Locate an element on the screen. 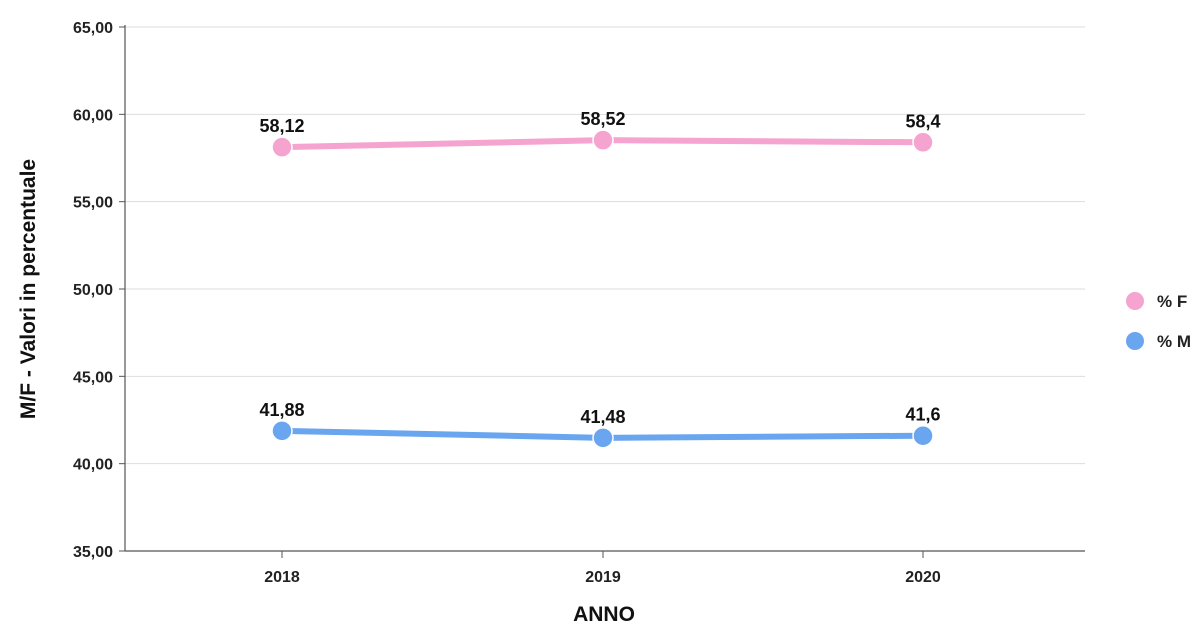 Image resolution: width=1200 pixels, height=626 pixels. data-label-f: 58,12 is located at coordinates (281, 126).